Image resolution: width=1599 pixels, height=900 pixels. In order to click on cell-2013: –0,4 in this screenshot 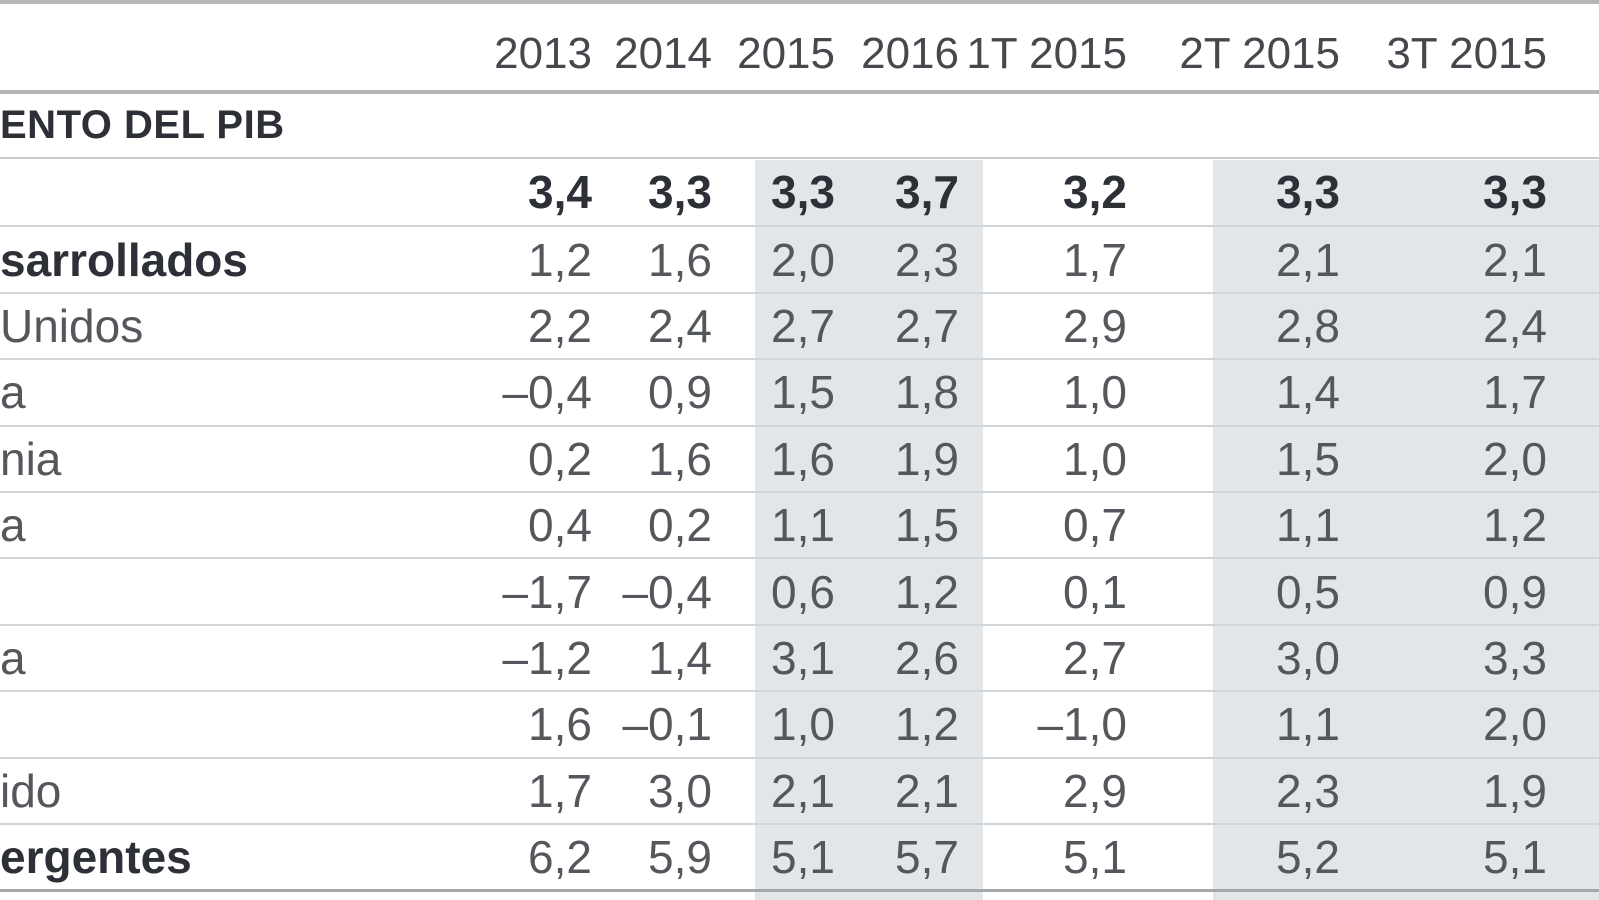, I will do `click(547, 392)`.